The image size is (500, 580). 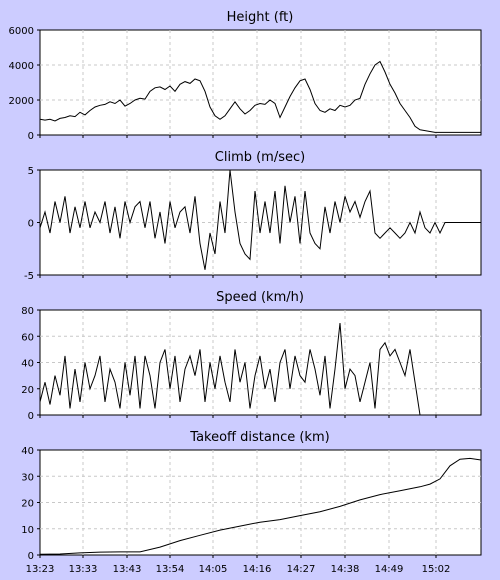 I want to click on x-tick-label: 14:16, so click(x=257, y=569).